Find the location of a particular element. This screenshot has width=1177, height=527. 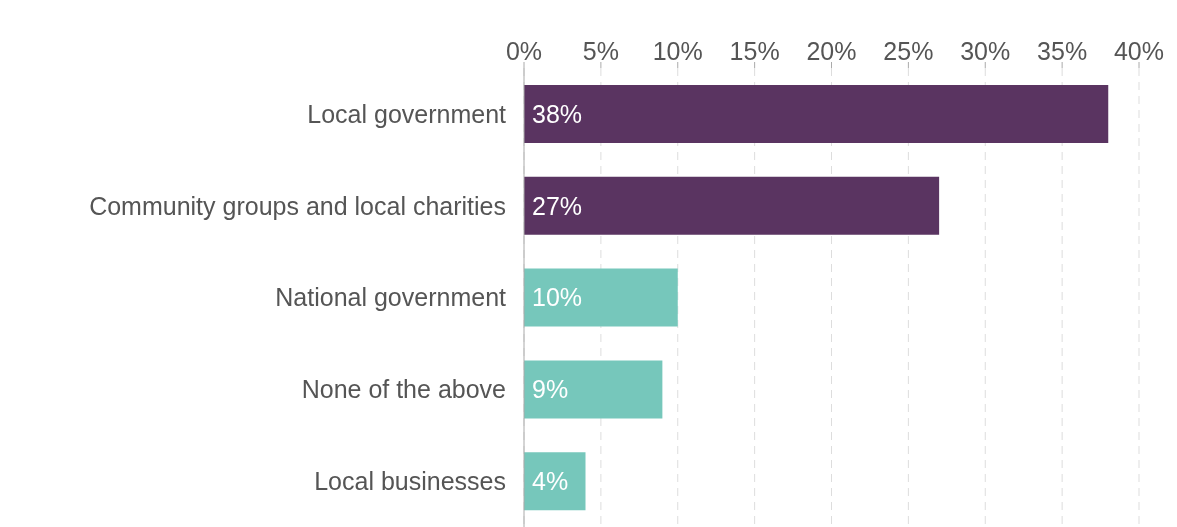

data-label: 38% is located at coordinates (557, 113).